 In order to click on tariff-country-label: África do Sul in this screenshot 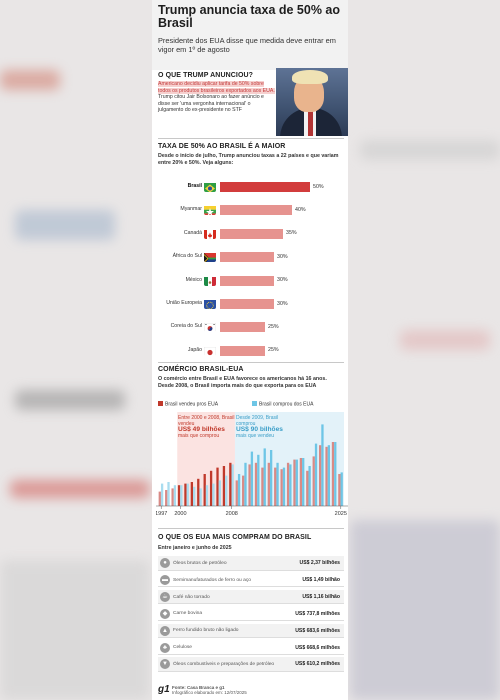, I will do `click(187, 256)`.